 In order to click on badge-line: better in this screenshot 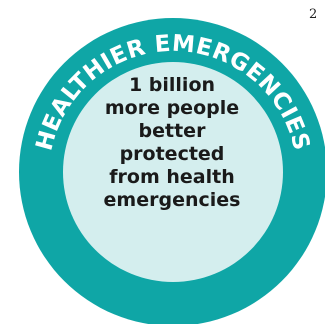, I will do `click(172, 131)`.